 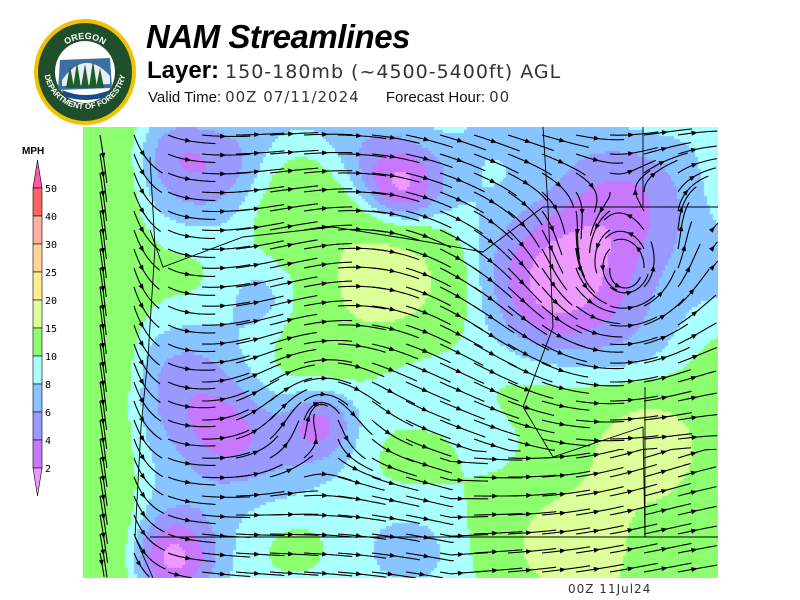 I want to click on state-border, so click(x=346, y=237).